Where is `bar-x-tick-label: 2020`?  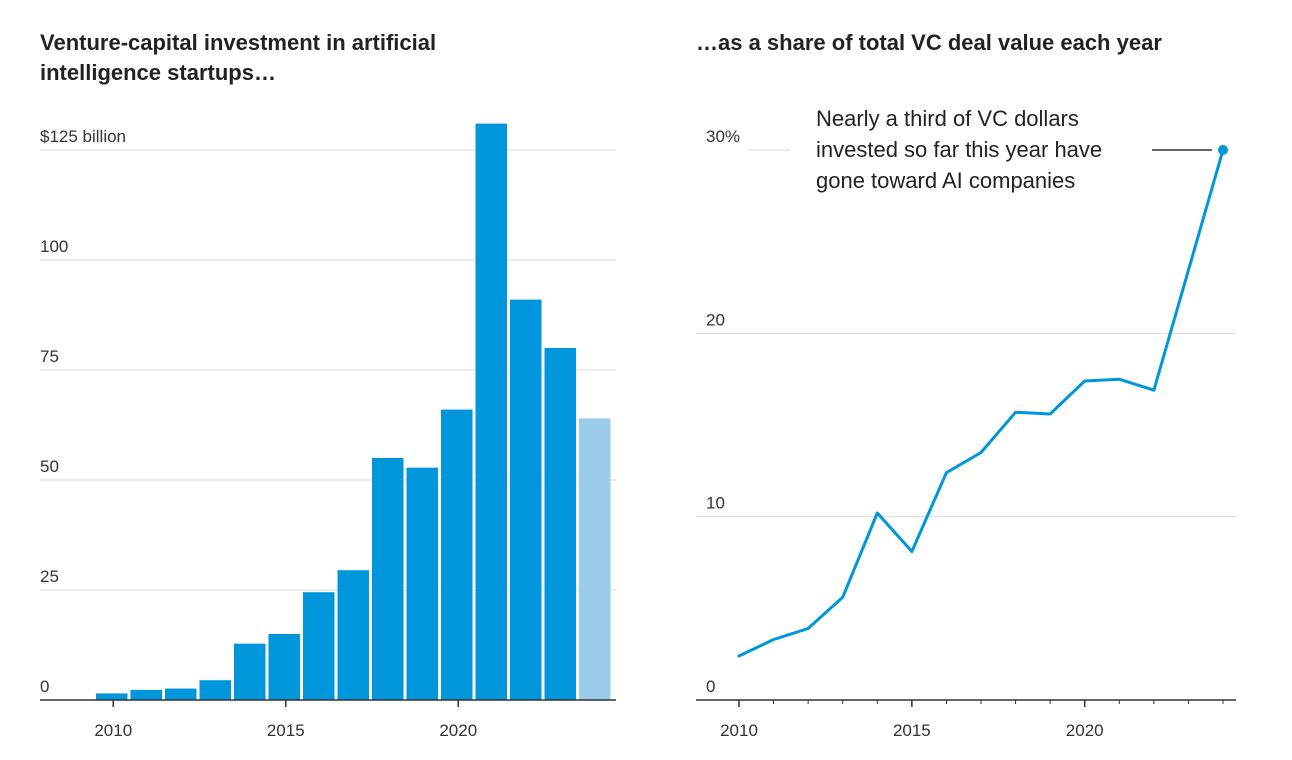
bar-x-tick-label: 2020 is located at coordinates (458, 730).